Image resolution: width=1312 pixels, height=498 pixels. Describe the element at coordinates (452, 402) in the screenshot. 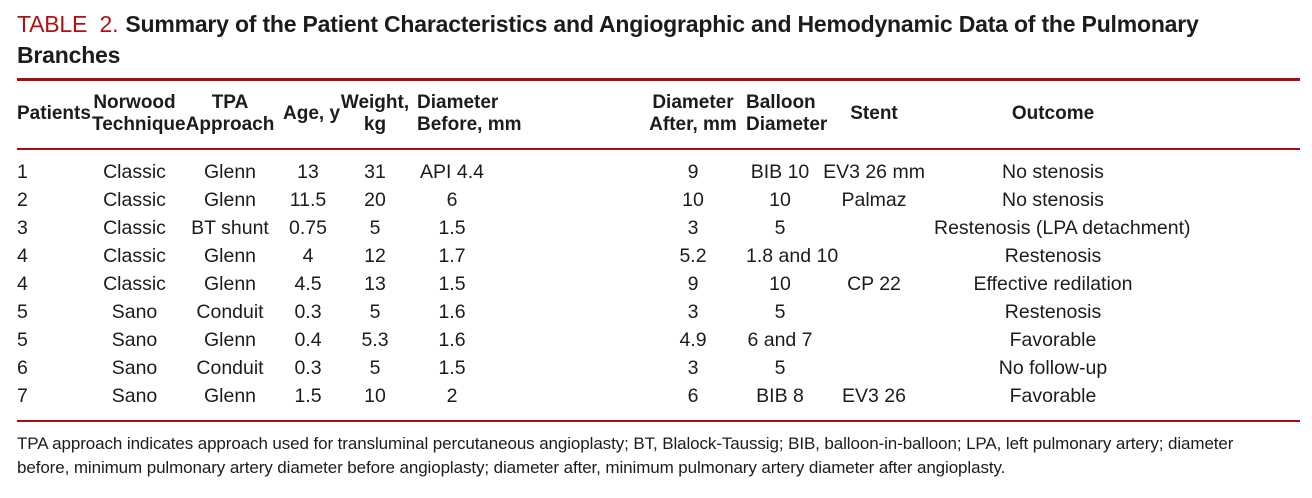

I see `cell-diameter-before: 2` at that location.